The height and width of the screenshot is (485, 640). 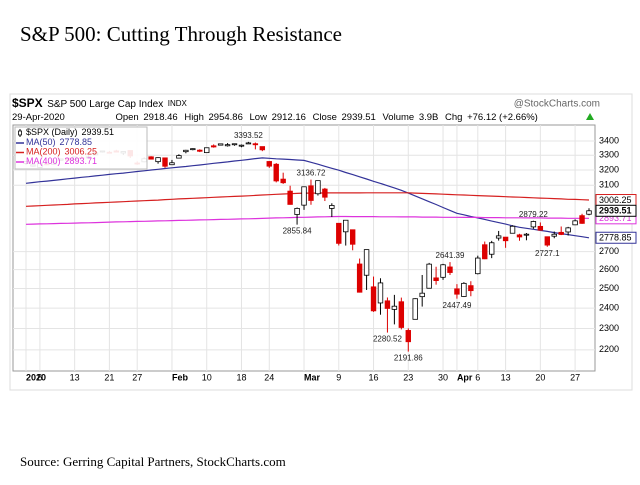 I want to click on x-tick-label: 13, so click(x=506, y=377).